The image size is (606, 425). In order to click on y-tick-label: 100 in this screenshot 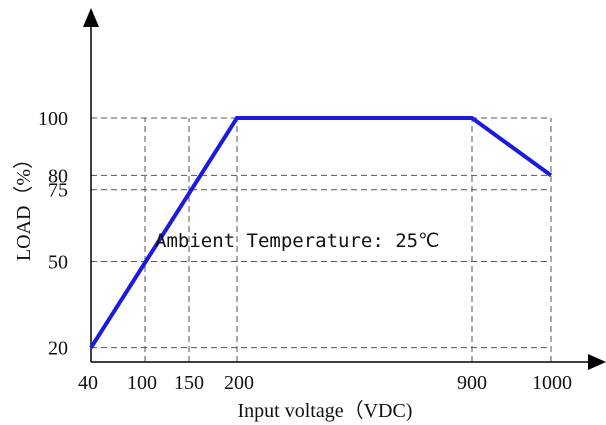, I will do `click(53, 119)`.